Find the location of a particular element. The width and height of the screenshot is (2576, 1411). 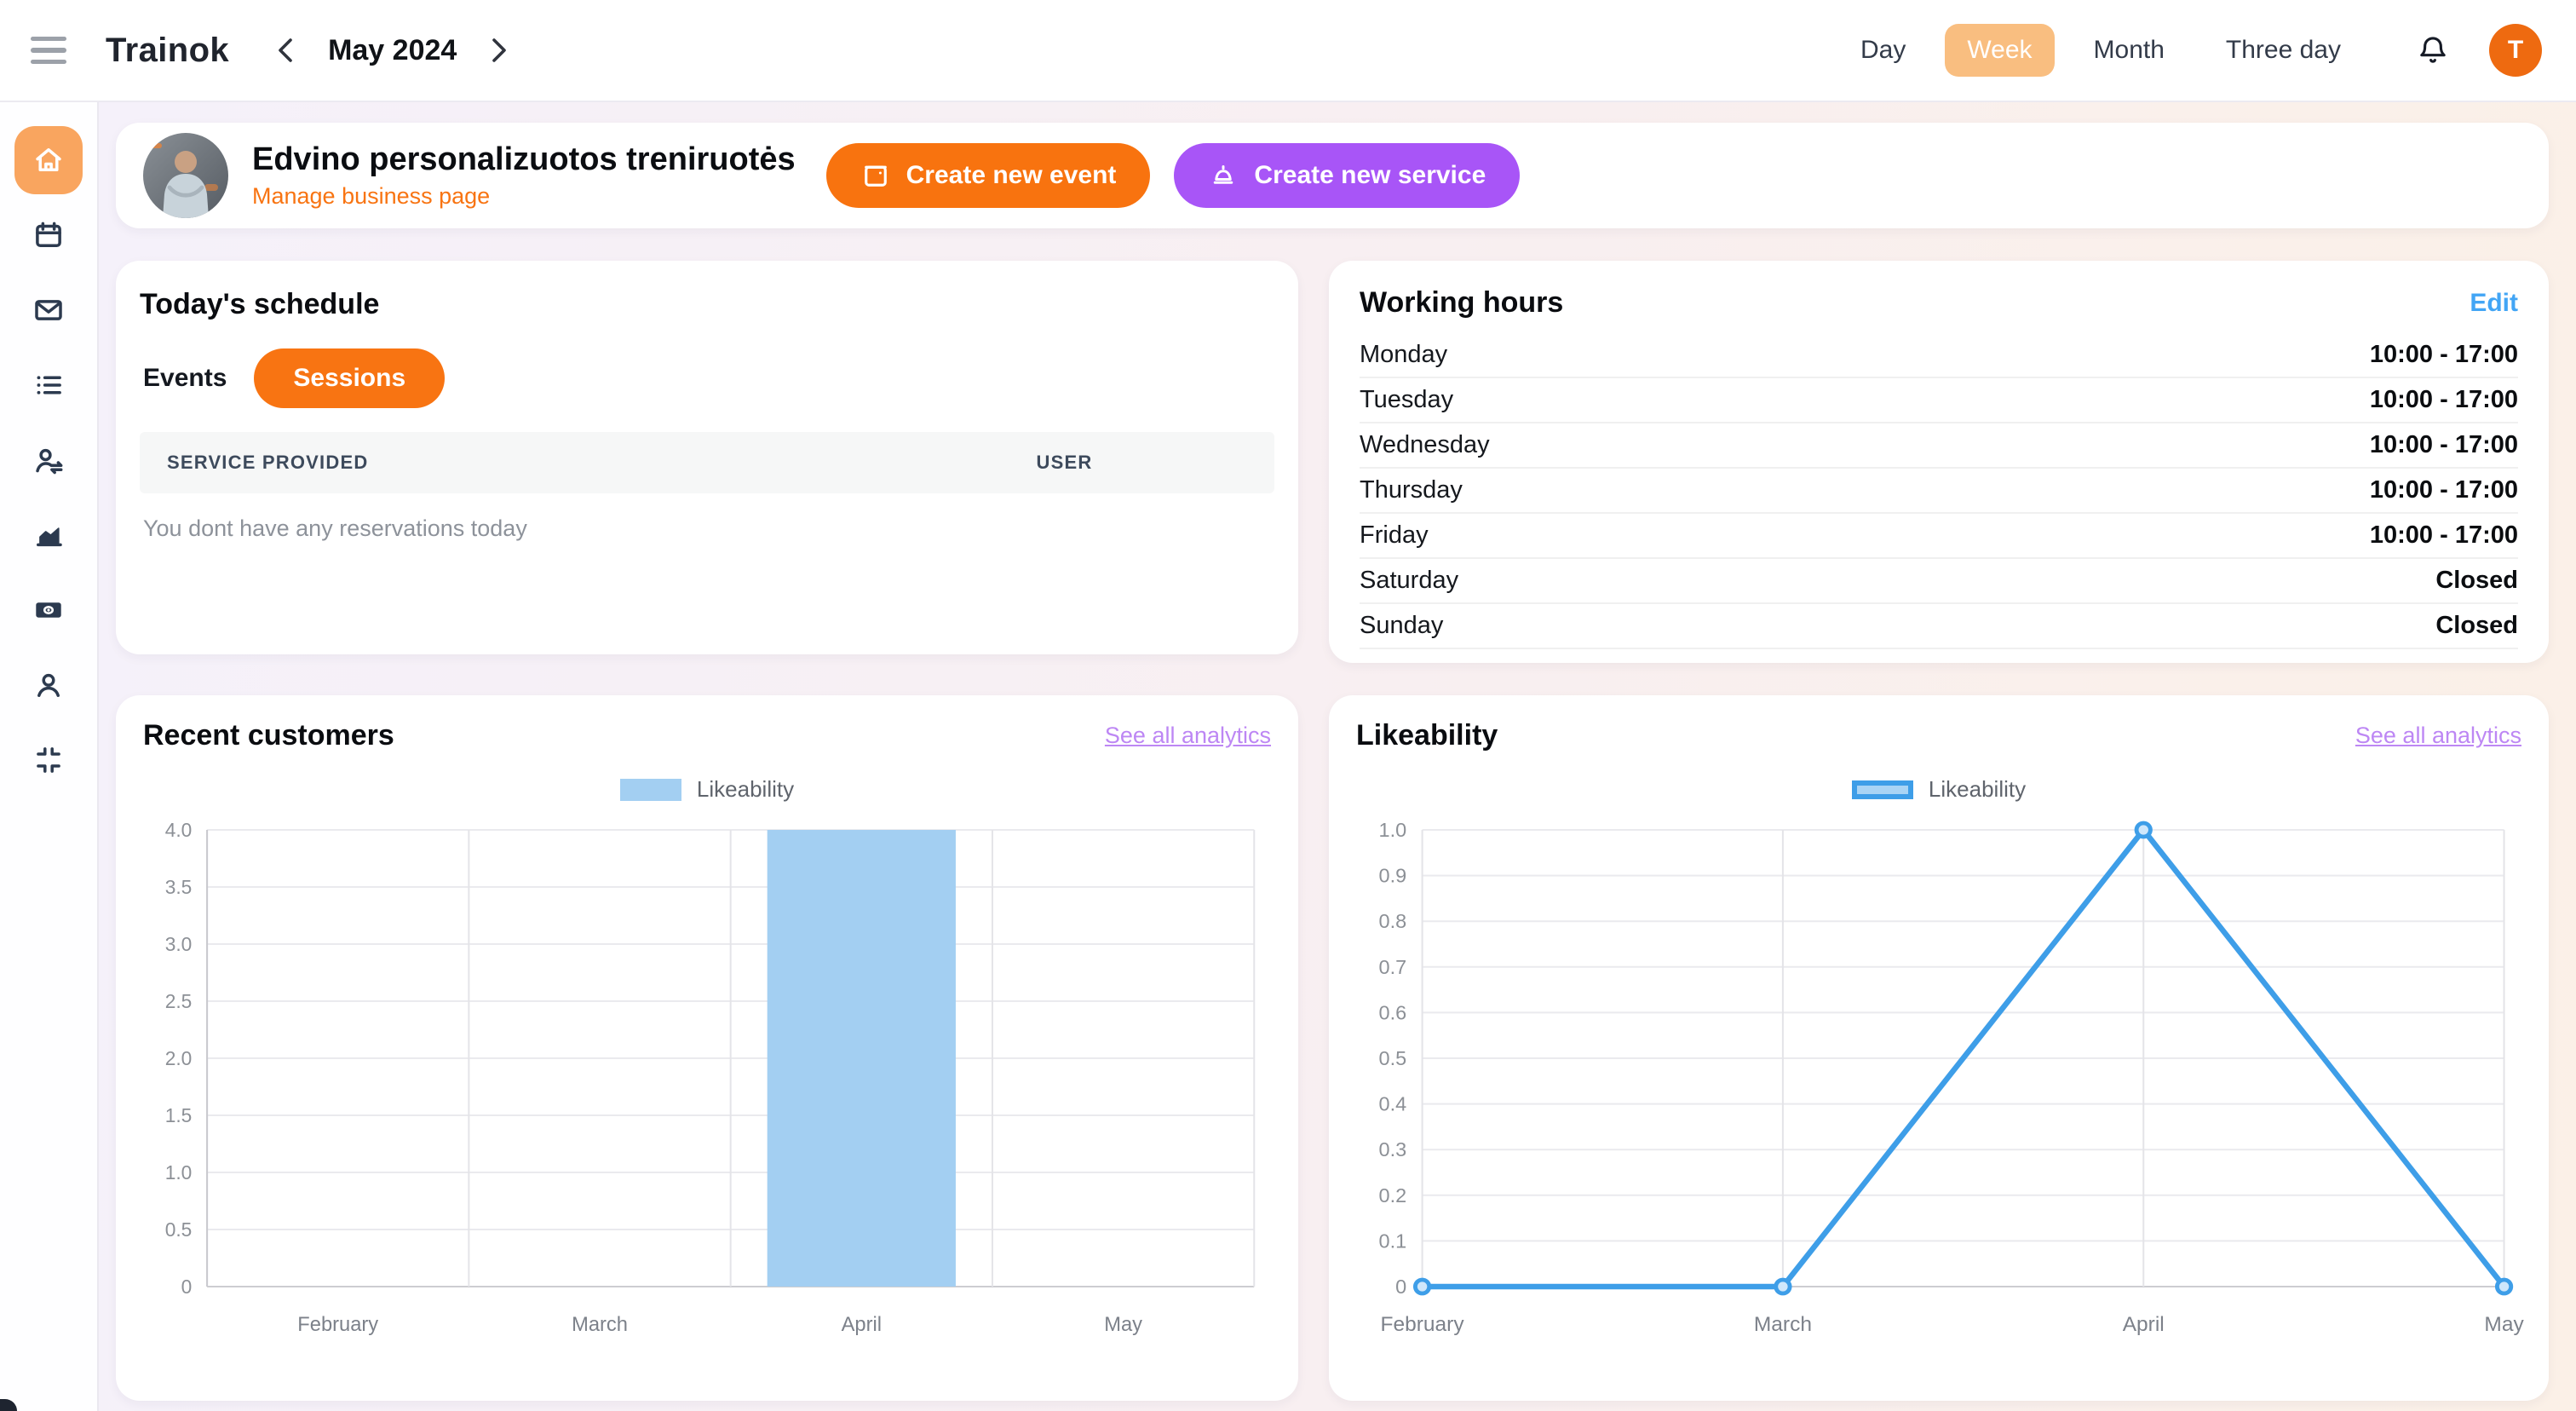

merge-icon is located at coordinates (49, 760).